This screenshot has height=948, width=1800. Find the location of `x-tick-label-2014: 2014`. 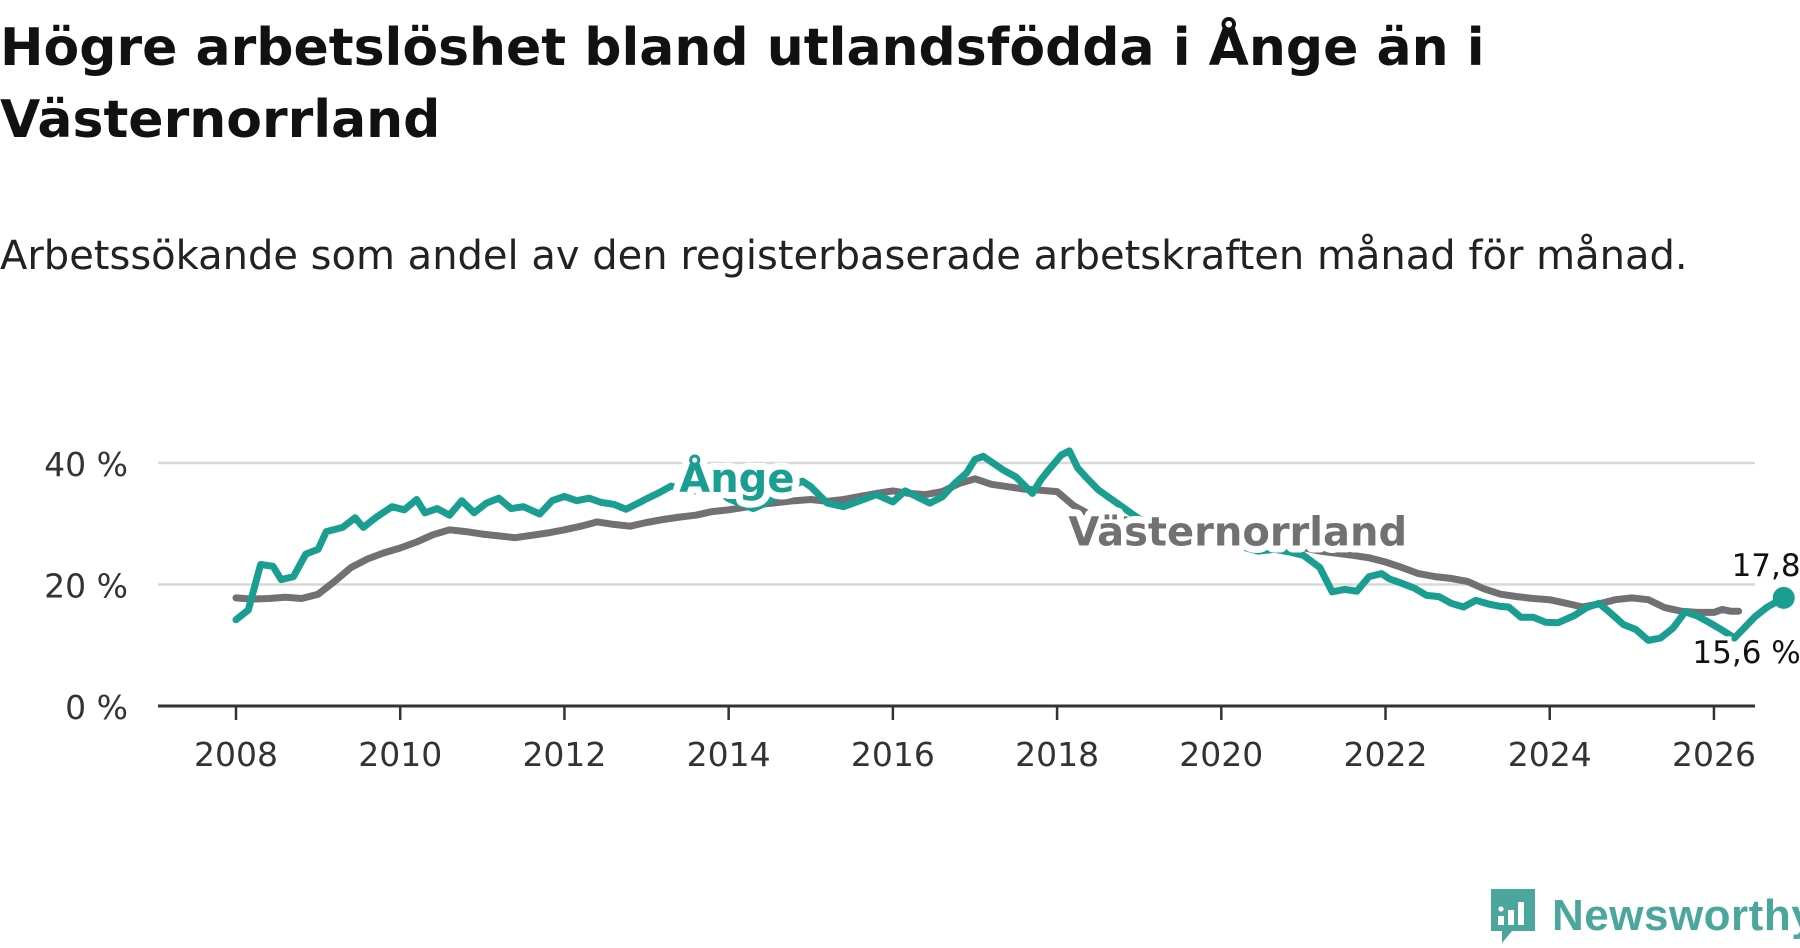

x-tick-label-2014: 2014 is located at coordinates (729, 754).